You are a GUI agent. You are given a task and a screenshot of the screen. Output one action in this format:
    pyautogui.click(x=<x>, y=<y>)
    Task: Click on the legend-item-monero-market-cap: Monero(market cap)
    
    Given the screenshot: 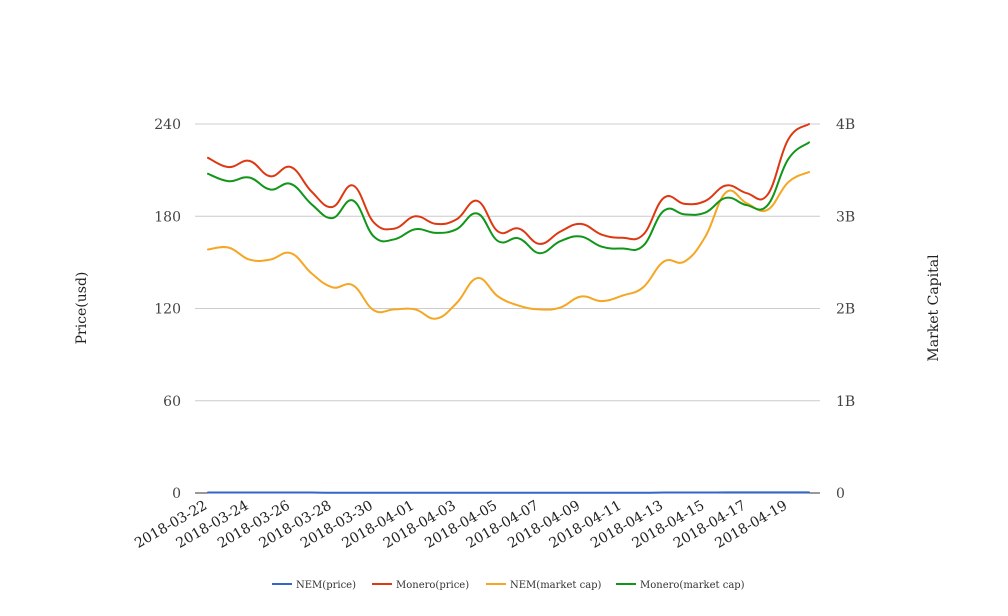 What is the action you would take?
    pyautogui.click(x=680, y=585)
    